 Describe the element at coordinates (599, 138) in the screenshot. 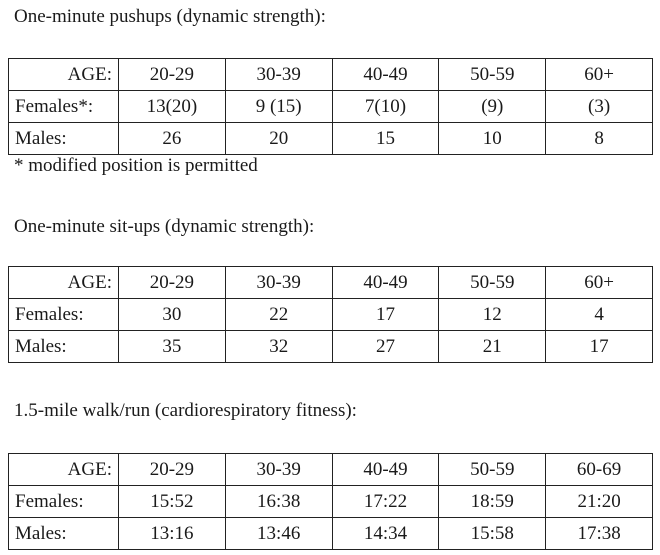

I see `value-cell: 8` at that location.